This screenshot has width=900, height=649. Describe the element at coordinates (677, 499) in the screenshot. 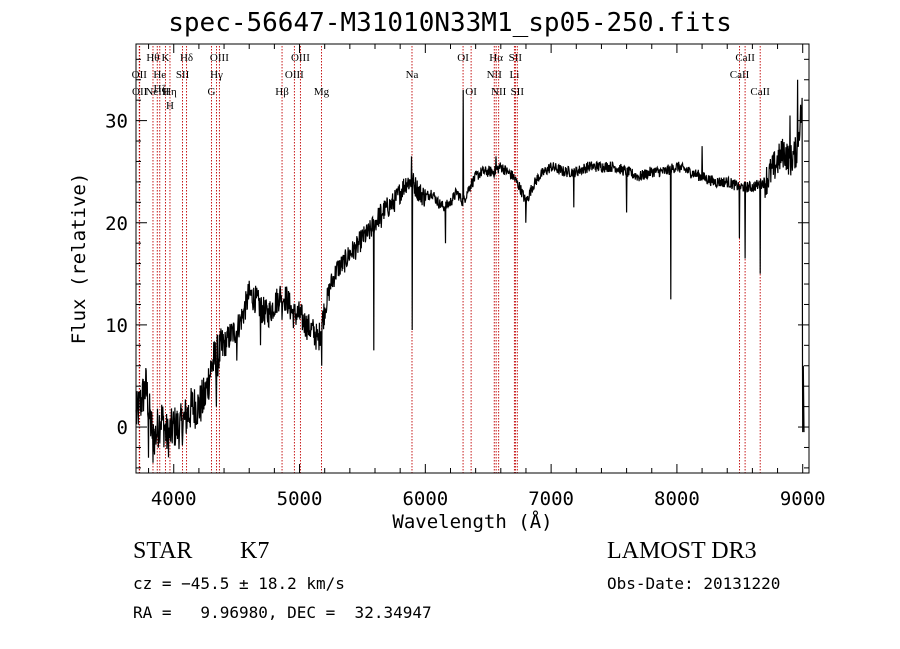

I see `x-tick-label: 8000` at that location.